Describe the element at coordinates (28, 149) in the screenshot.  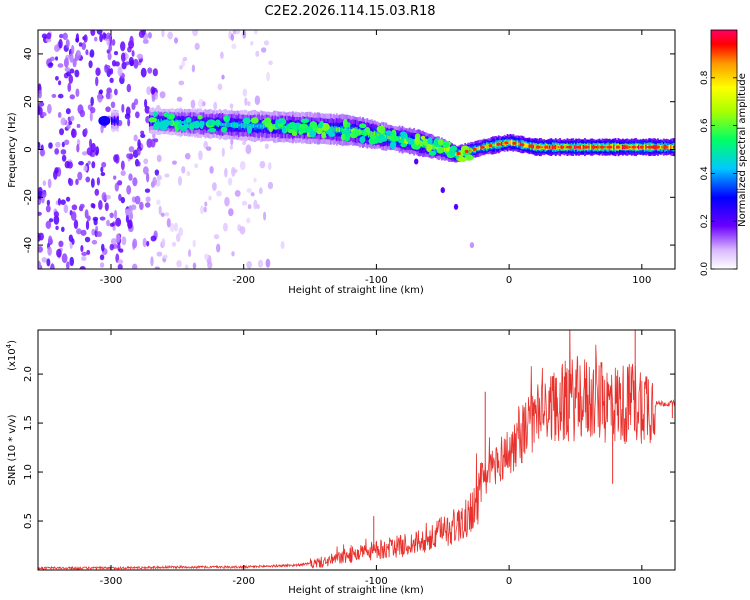
I see `spectrogram-y-tick-label: 0` at that location.